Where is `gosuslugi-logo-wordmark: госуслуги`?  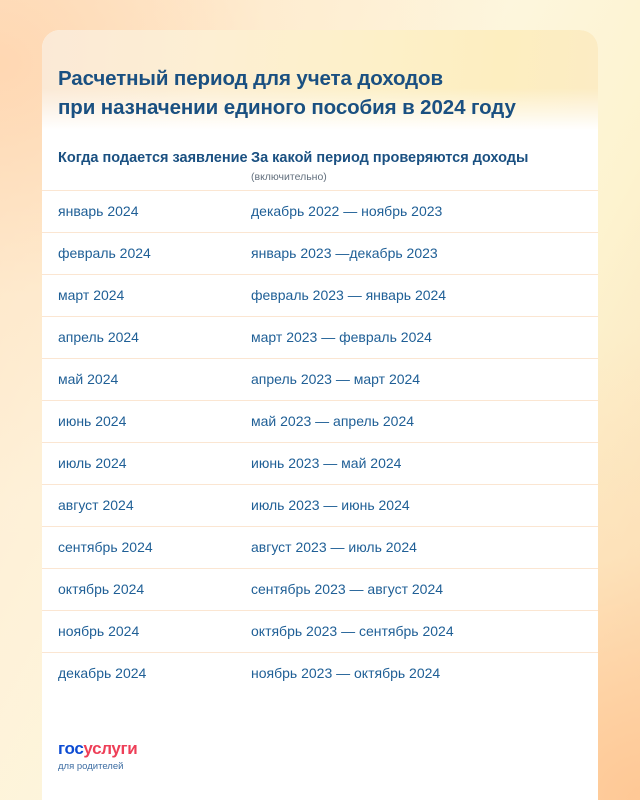
gosuslugi-logo-wordmark: госуслуги is located at coordinates (98, 748).